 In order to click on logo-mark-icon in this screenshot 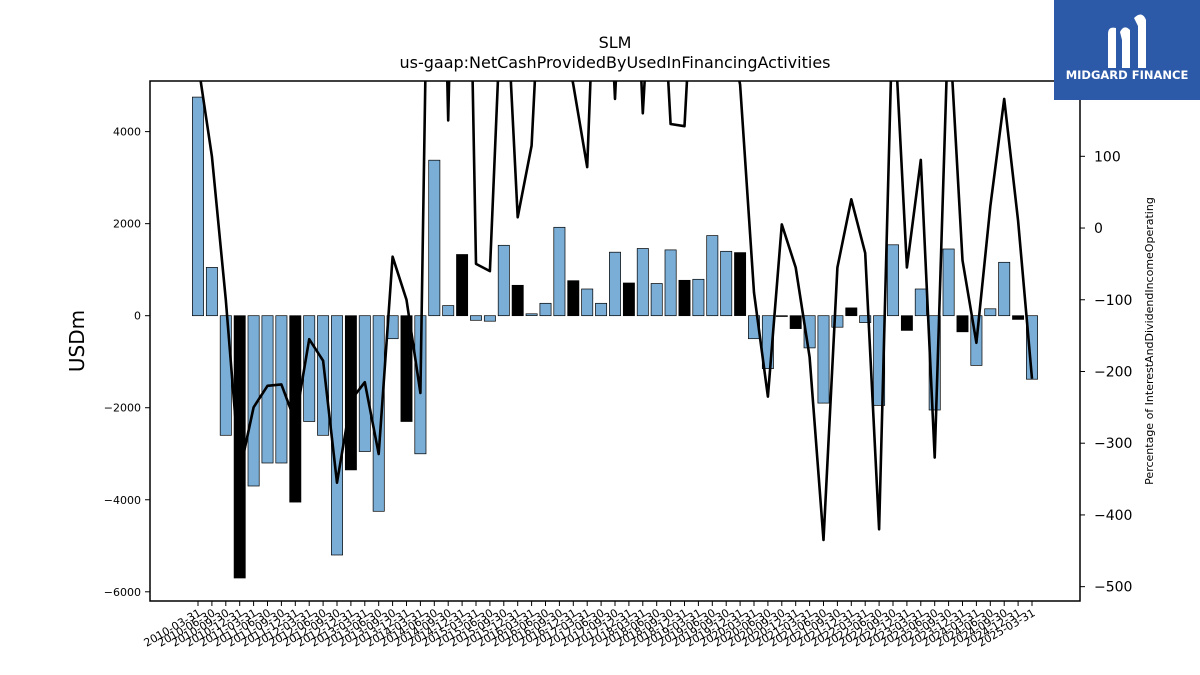, I will do `click(1127, 41)`.